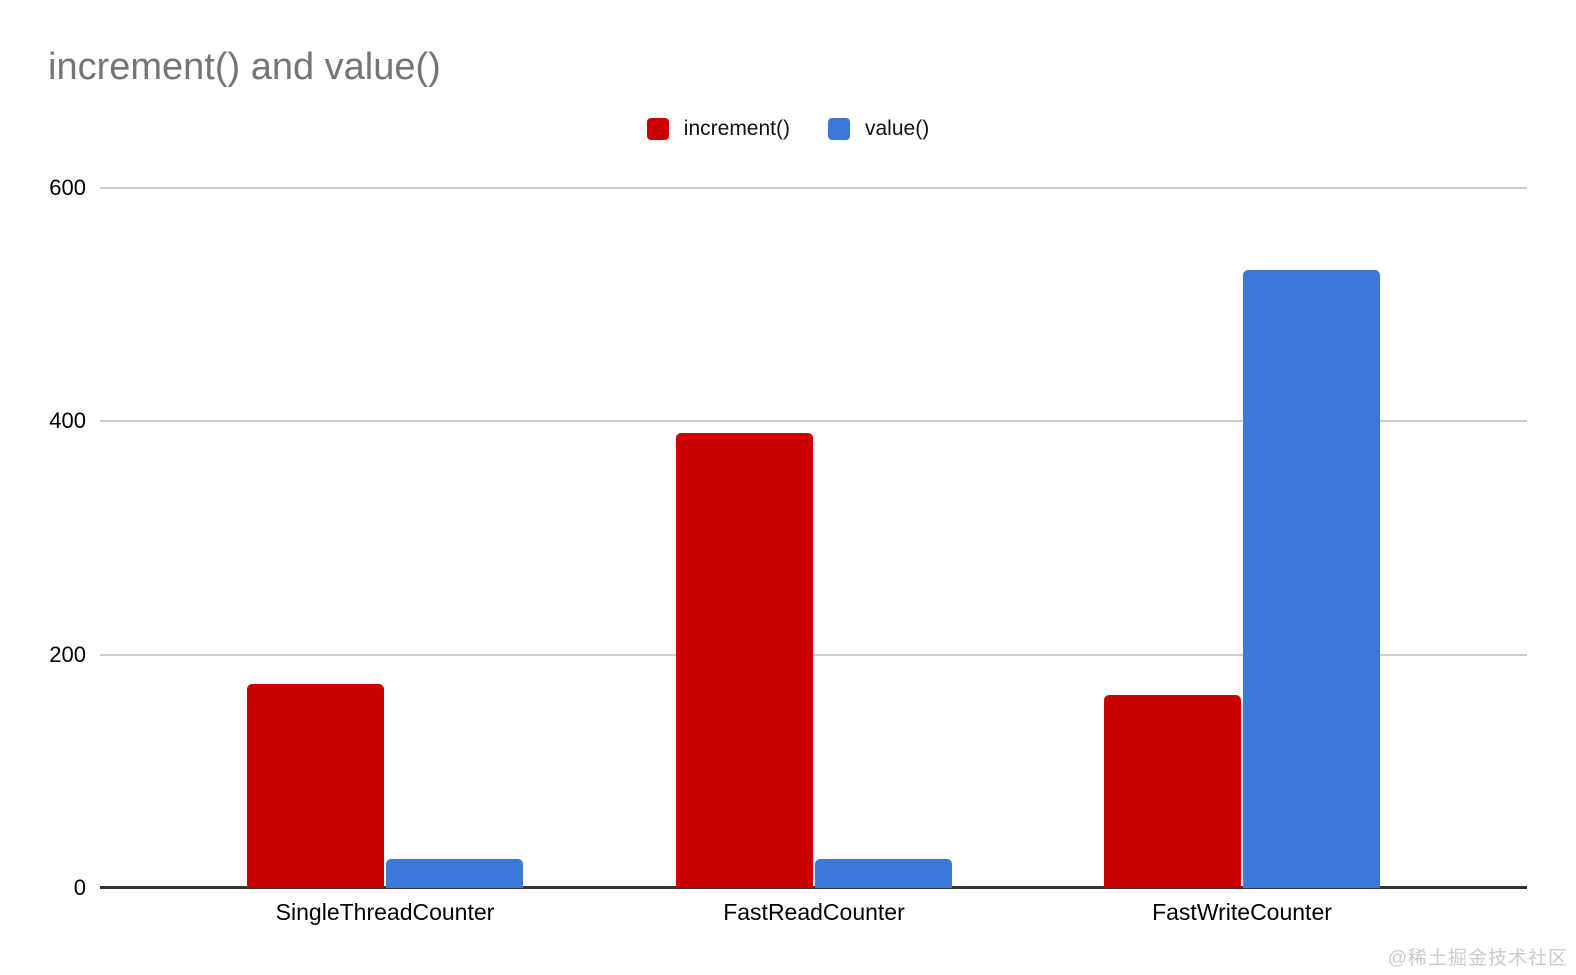 The image size is (1576, 975). I want to click on legend-swatch-increment, so click(657, 129).